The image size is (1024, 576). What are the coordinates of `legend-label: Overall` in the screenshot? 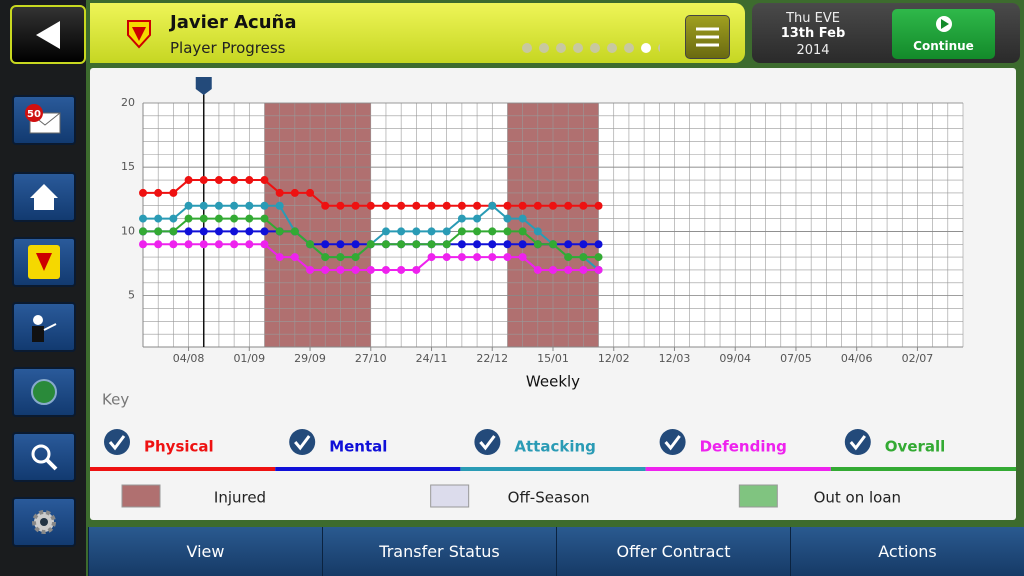 It's located at (915, 447).